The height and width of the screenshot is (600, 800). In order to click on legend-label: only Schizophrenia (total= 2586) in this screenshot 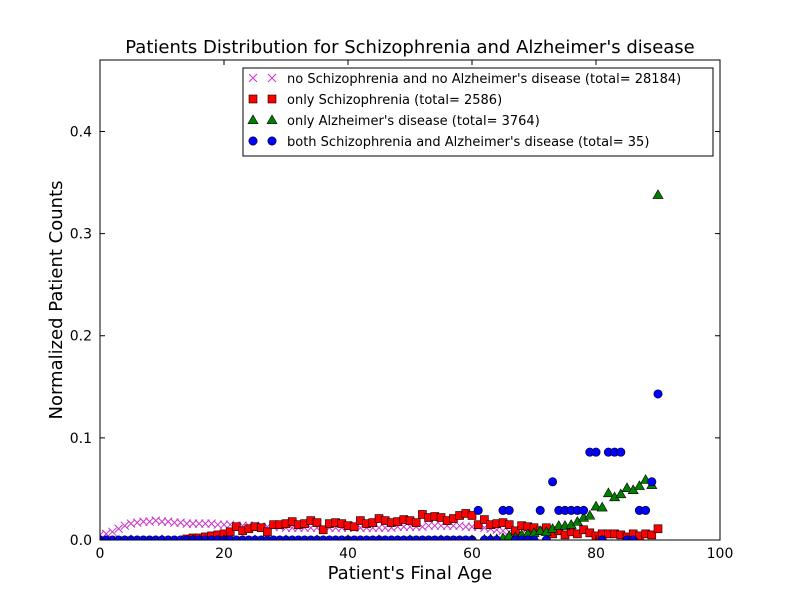, I will do `click(394, 100)`.